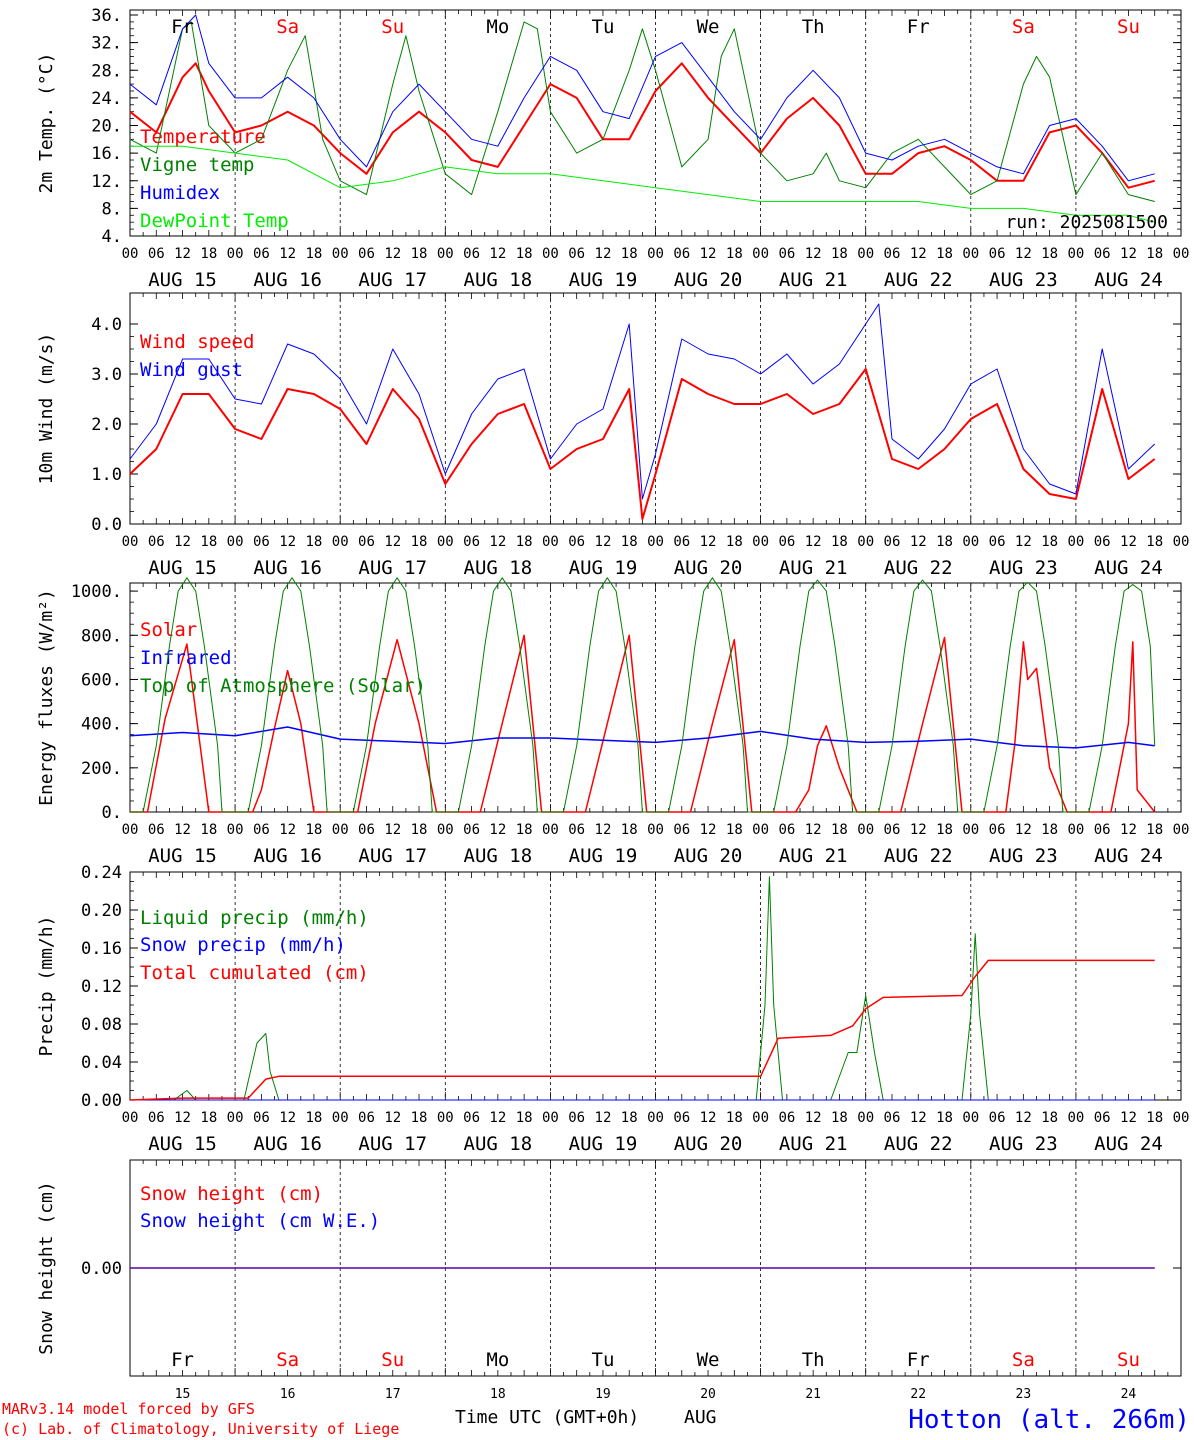  Describe the element at coordinates (101, 680) in the screenshot. I see `y-tick-label: 600.` at that location.